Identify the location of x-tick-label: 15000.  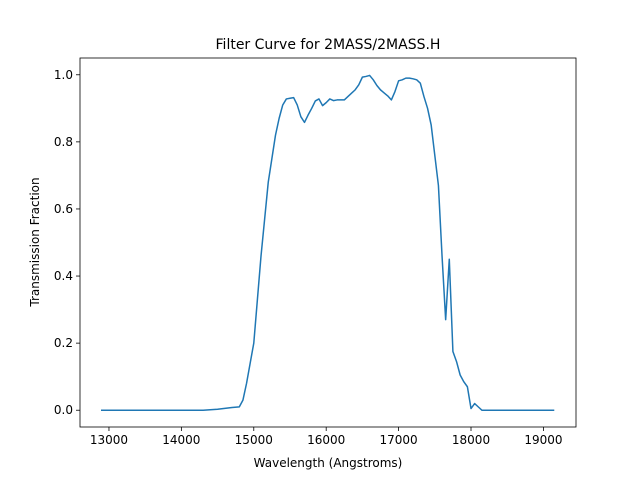
(254, 440).